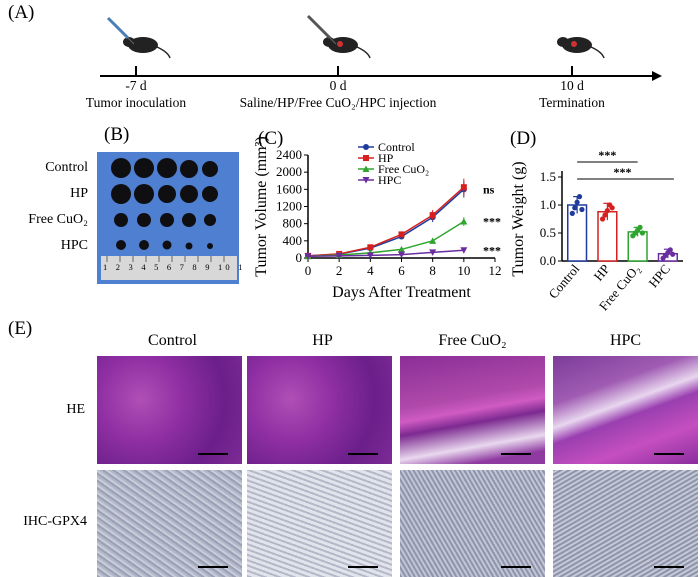  Describe the element at coordinates (20, 328) in the screenshot. I see `panel-label-e: (E)` at that location.